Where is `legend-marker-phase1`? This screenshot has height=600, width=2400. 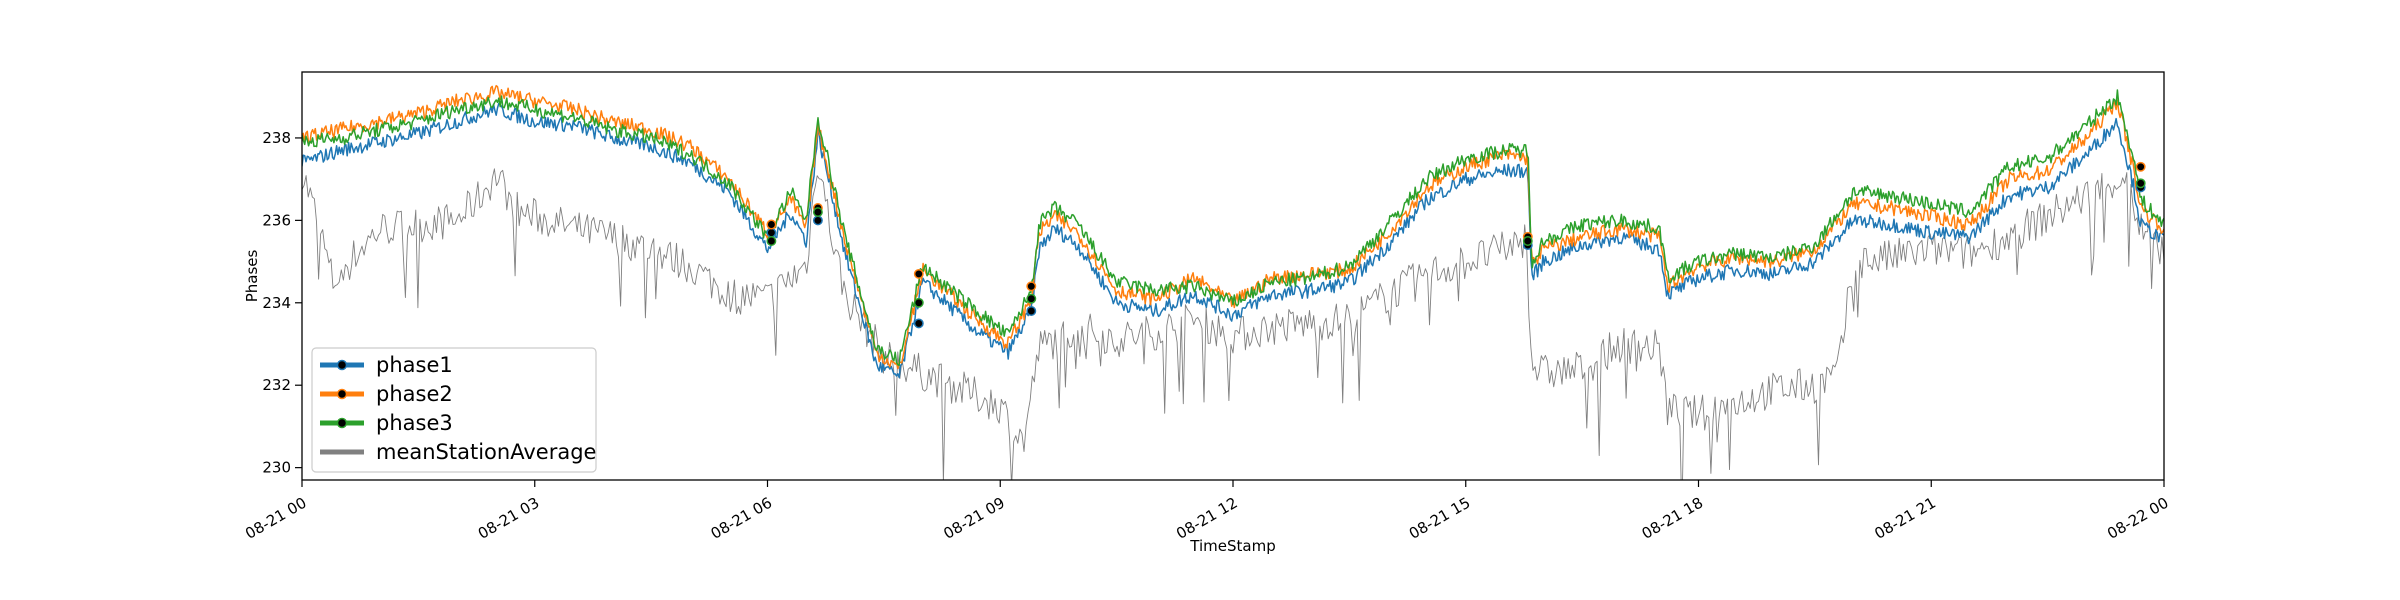 legend-marker-phase1 is located at coordinates (342, 365).